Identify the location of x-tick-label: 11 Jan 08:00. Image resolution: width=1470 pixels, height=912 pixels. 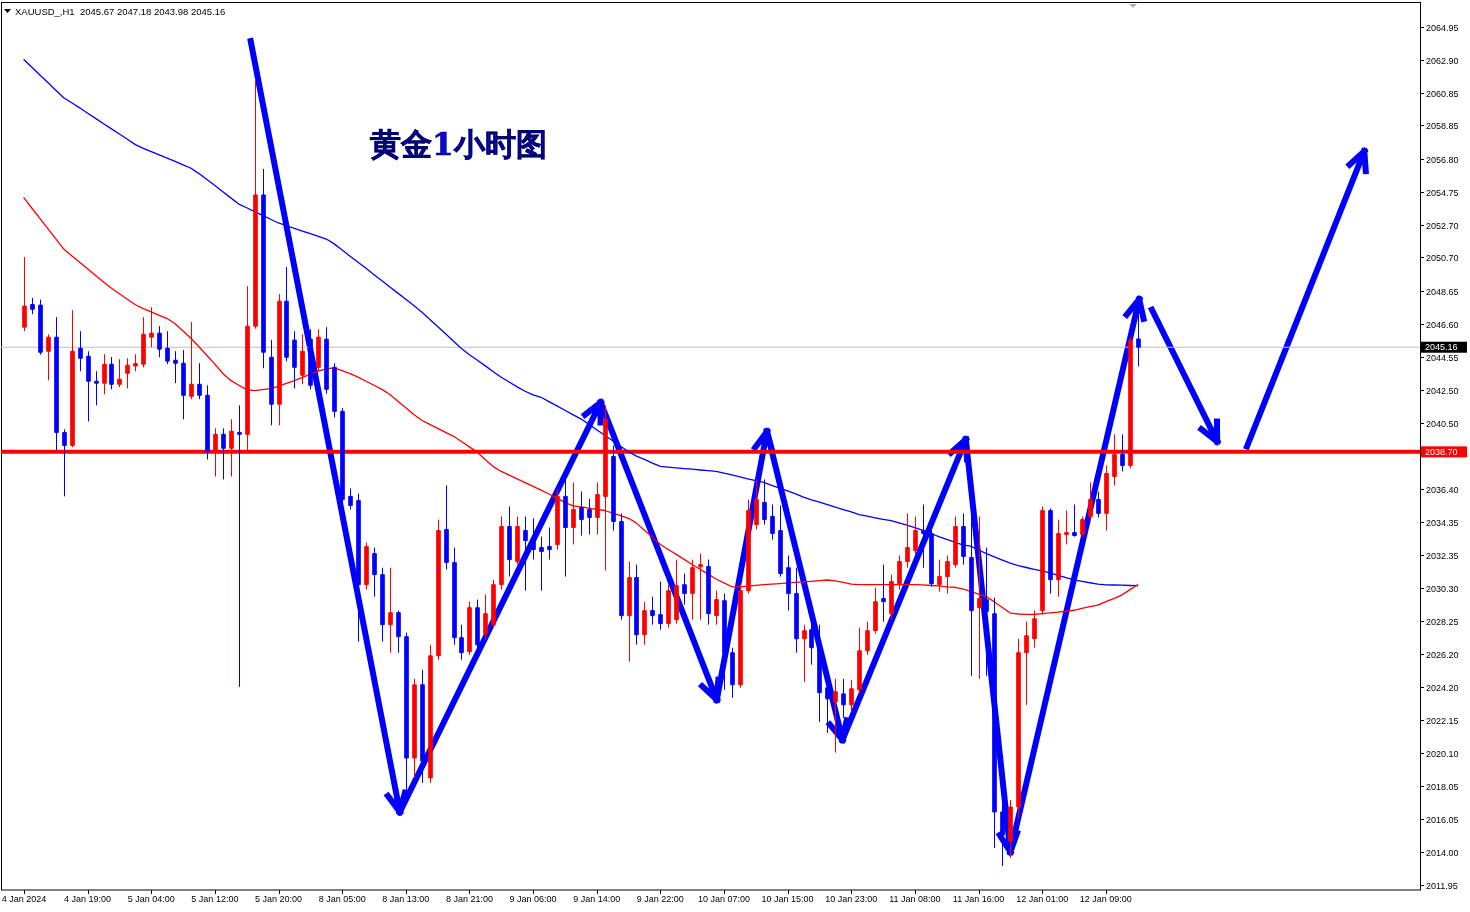
(915, 899).